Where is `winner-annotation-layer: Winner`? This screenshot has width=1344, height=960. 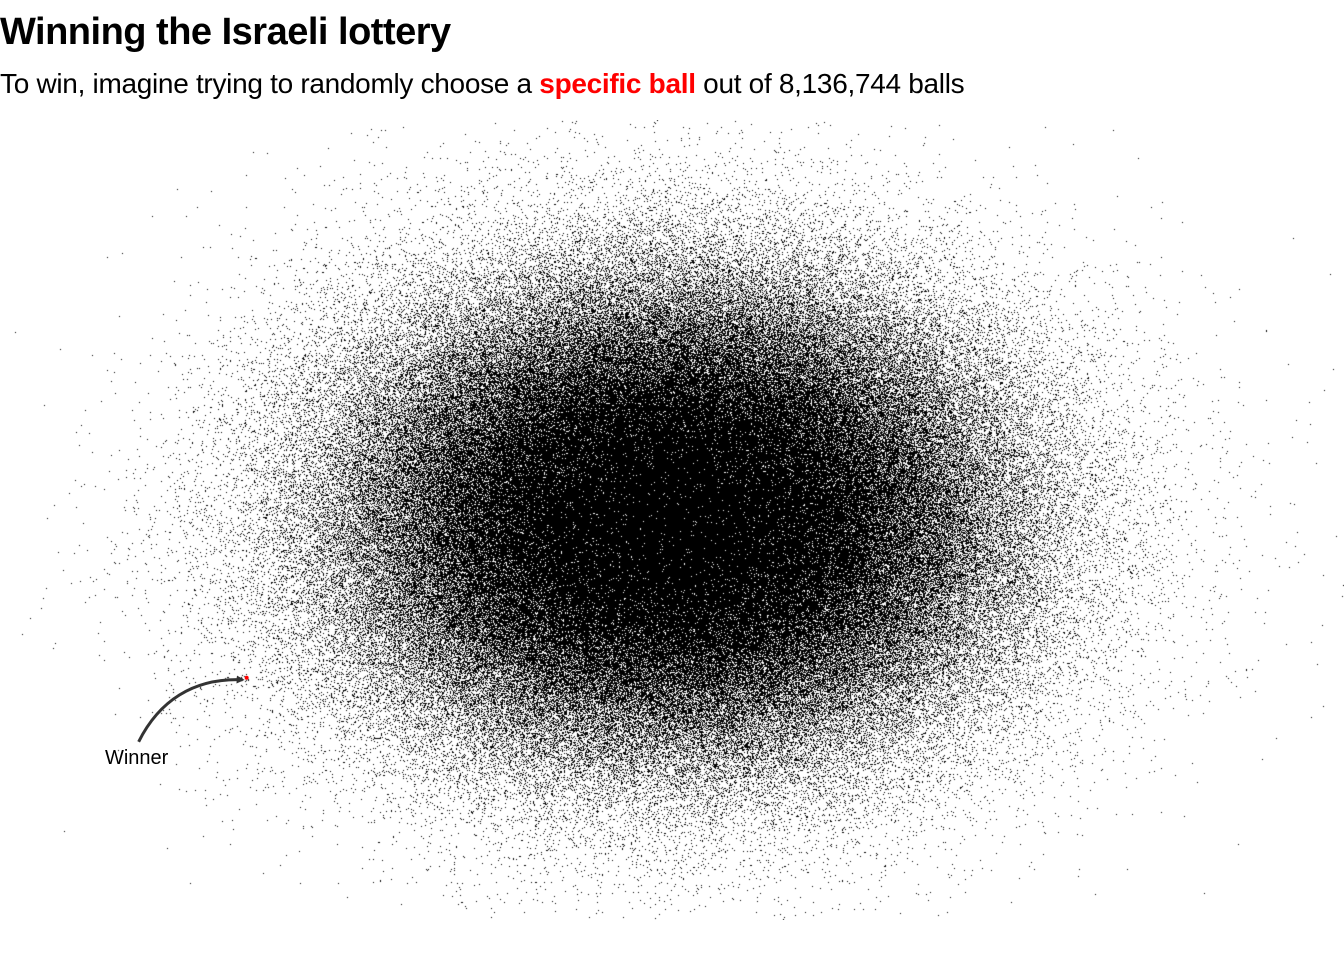 winner-annotation-layer: Winner is located at coordinates (177, 722).